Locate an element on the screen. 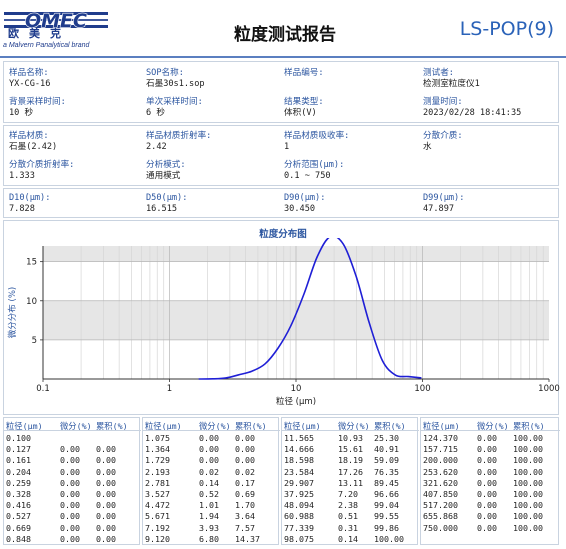 This screenshot has height=549, width=566. table-cell: 37.925 is located at coordinates (299, 494).